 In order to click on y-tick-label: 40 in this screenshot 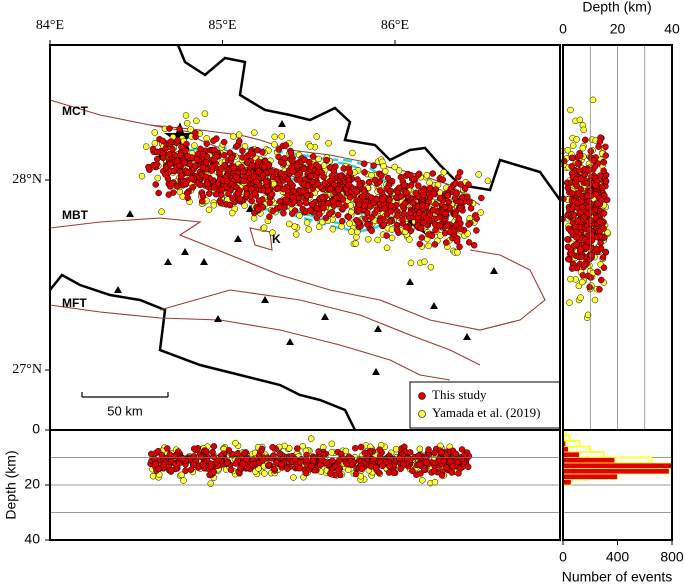, I will do `click(32, 539)`.